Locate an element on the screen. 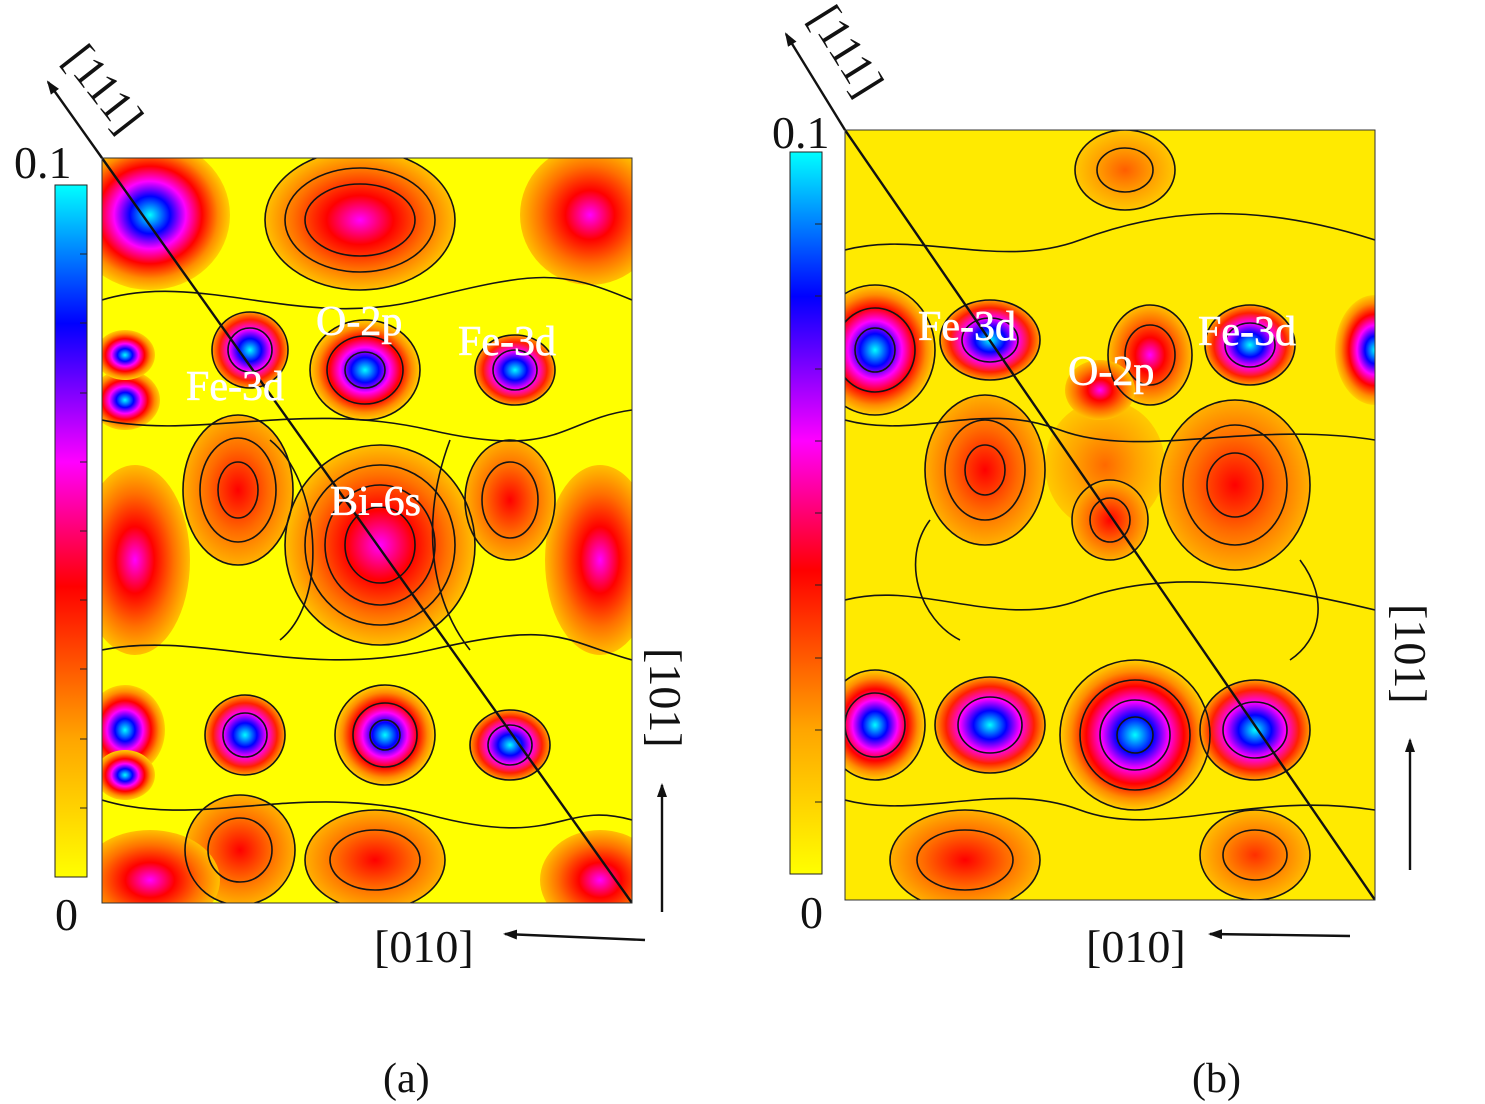 The height and width of the screenshot is (1104, 1485). horizontal-arrow-b is located at coordinates (1279, 934).